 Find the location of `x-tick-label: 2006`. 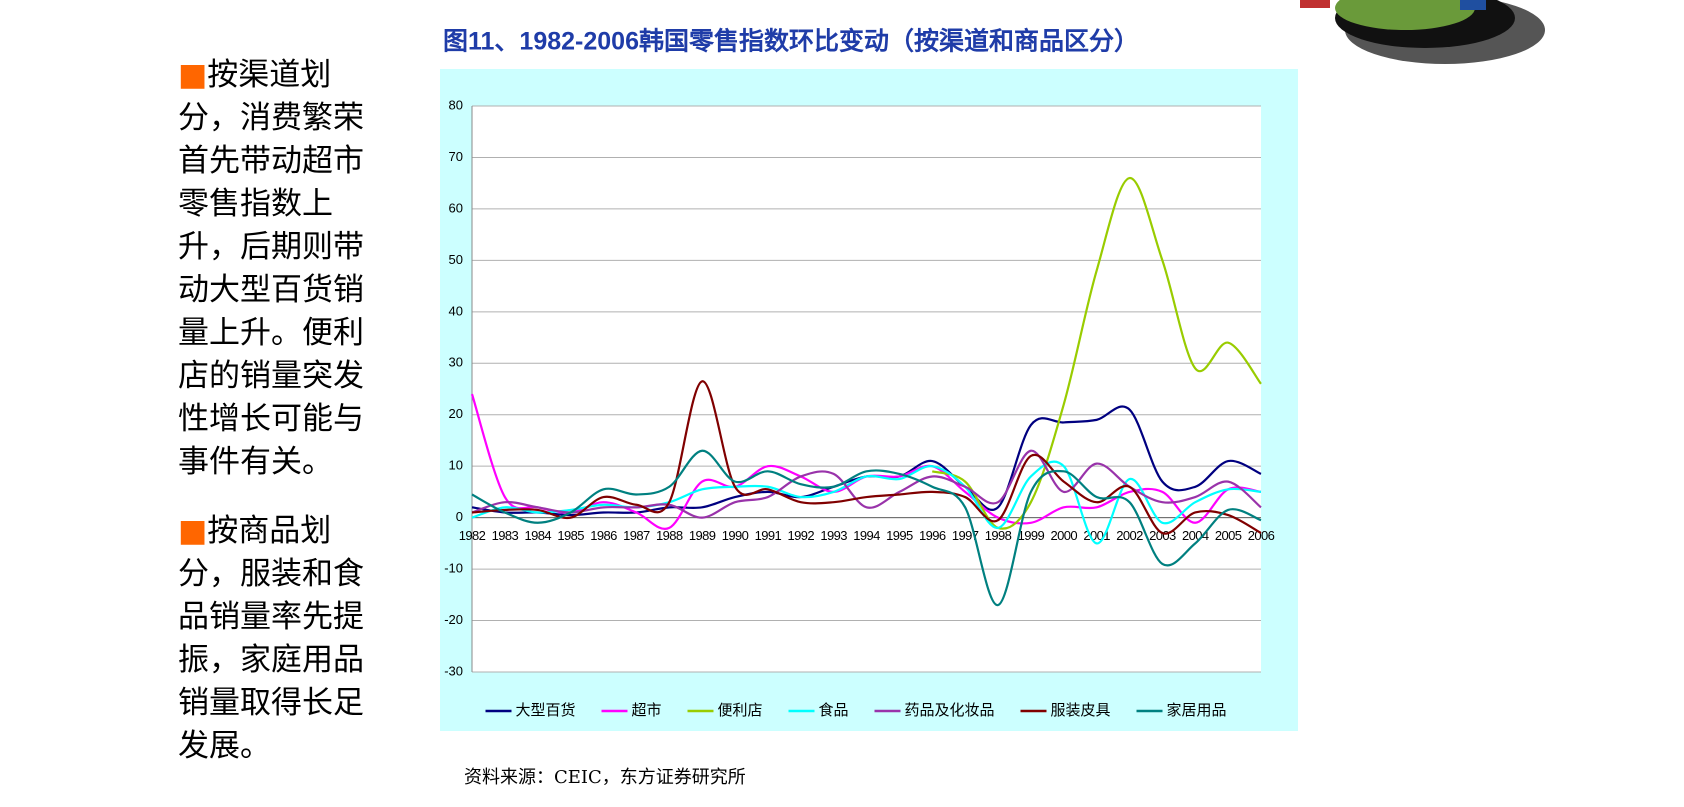

x-tick-label: 2006 is located at coordinates (1261, 535).